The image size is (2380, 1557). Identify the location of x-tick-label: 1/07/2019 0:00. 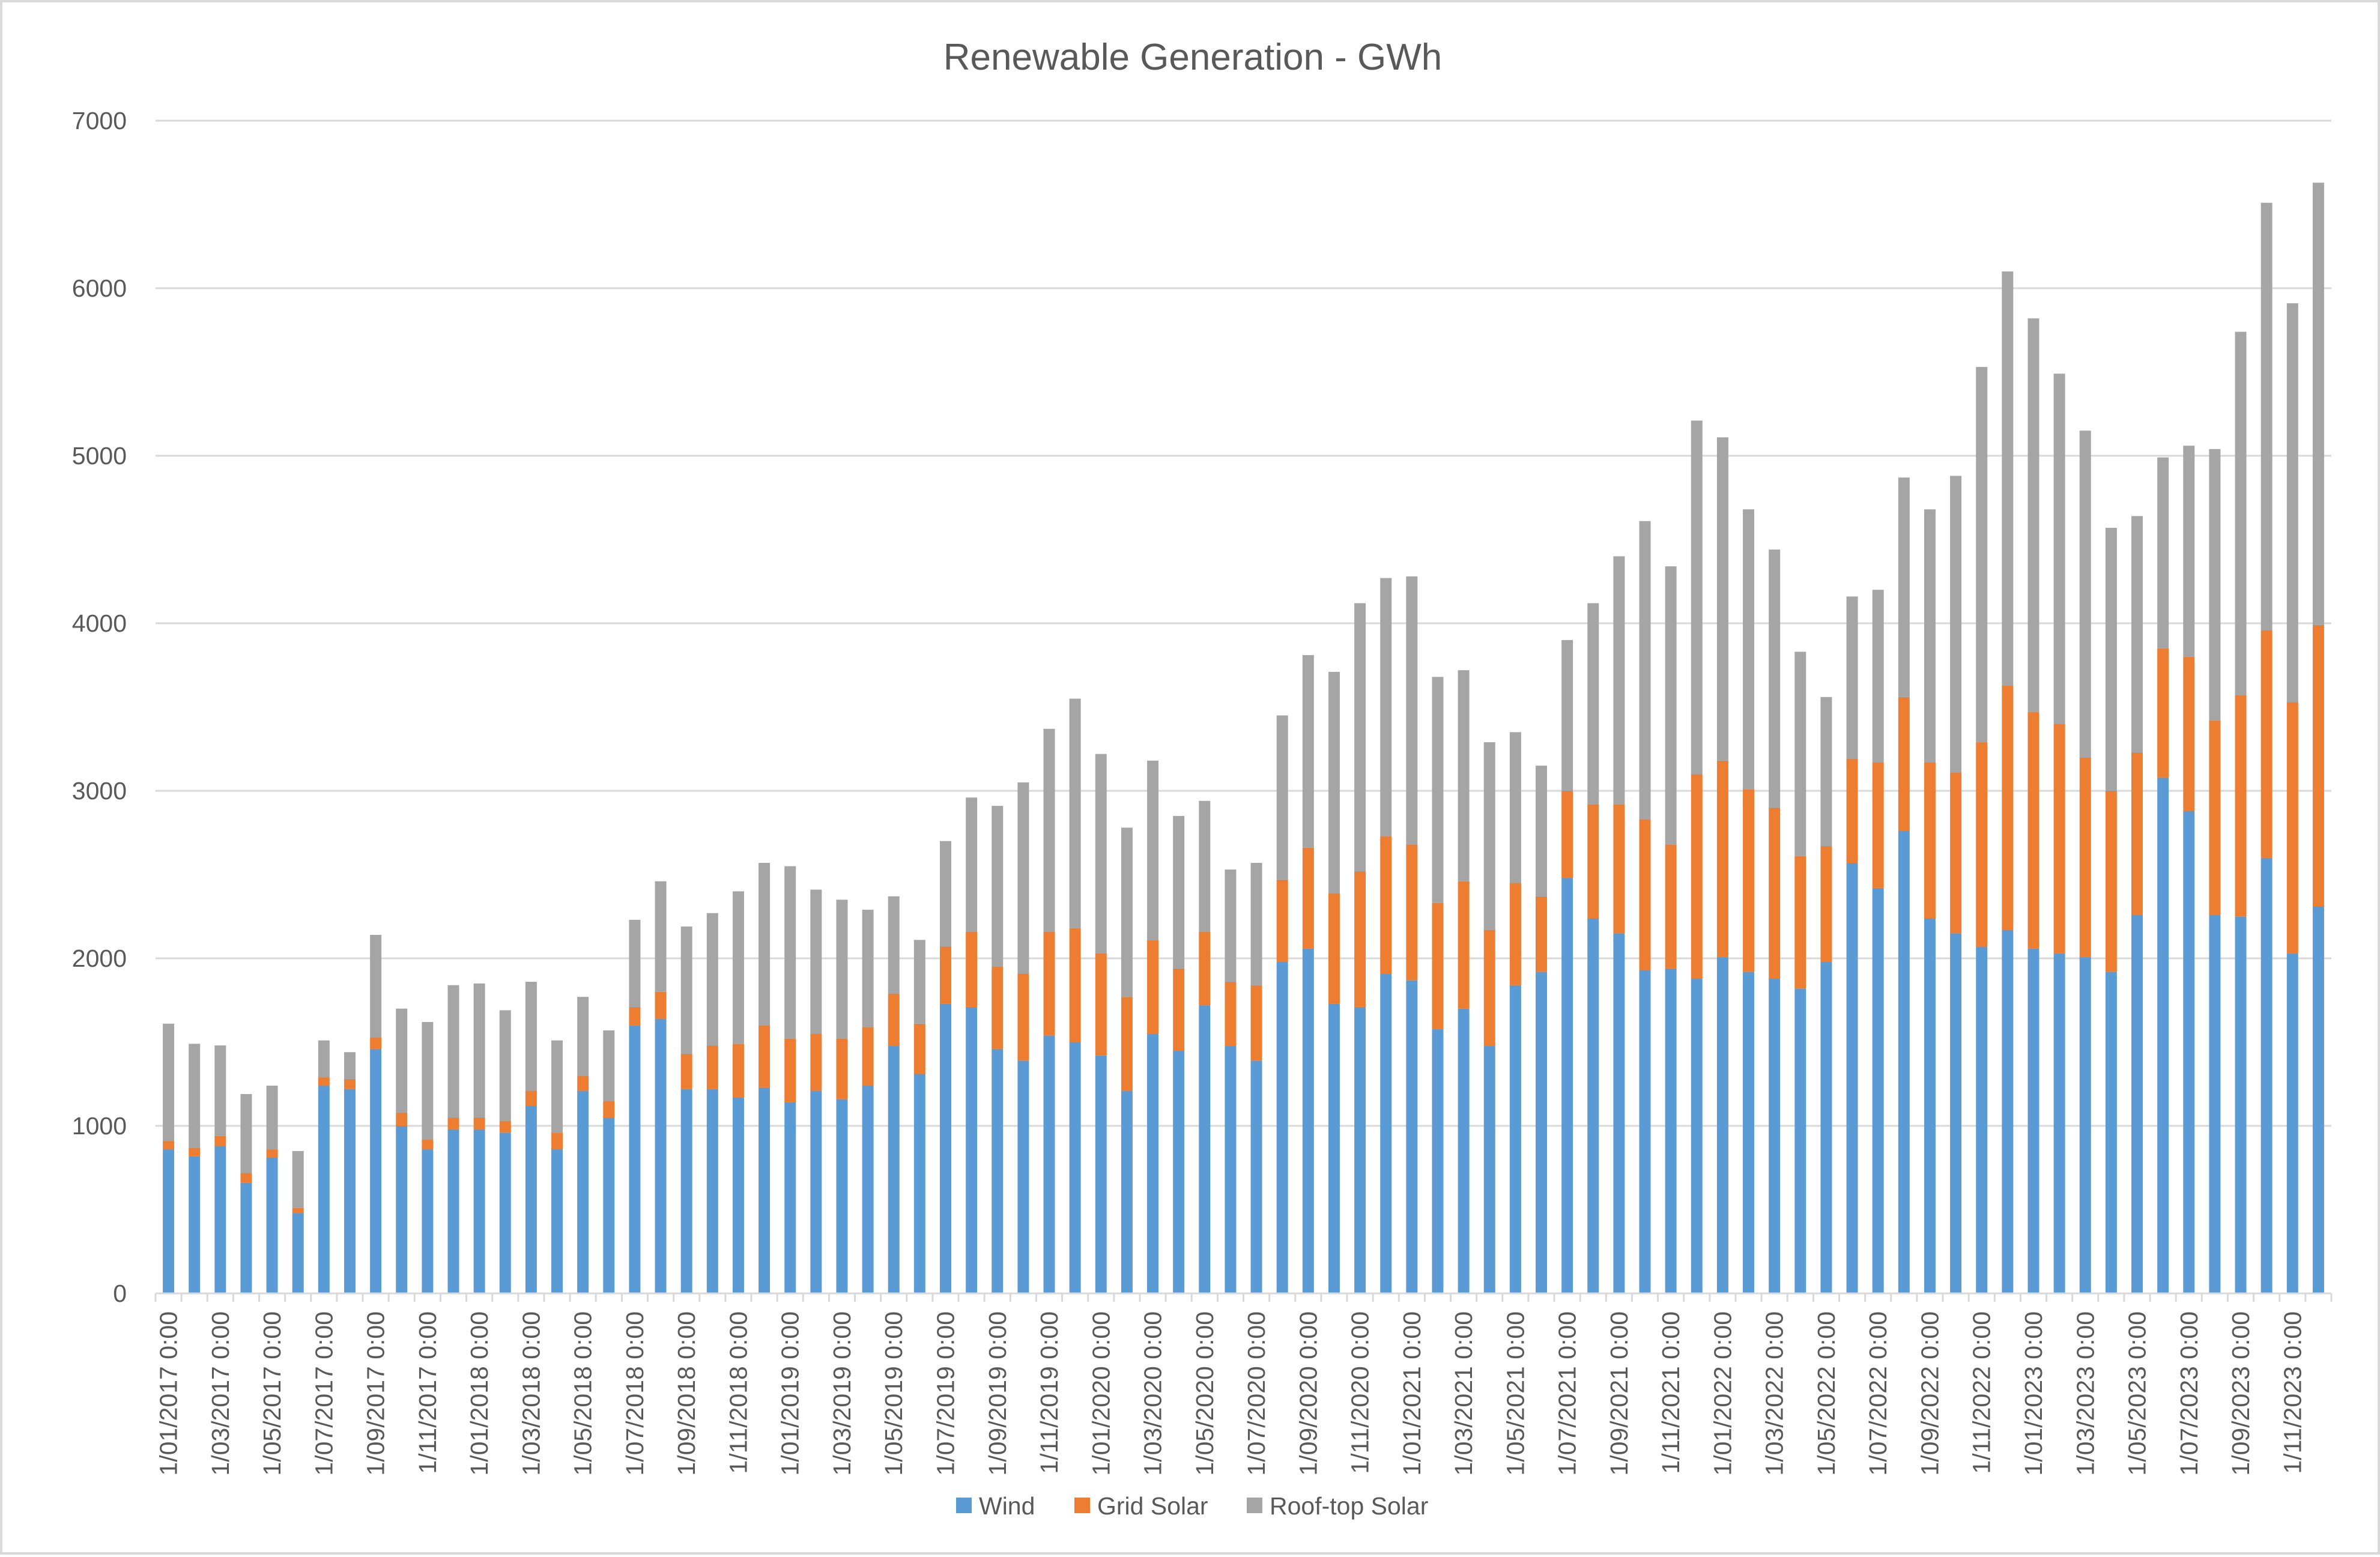
(945, 1393).